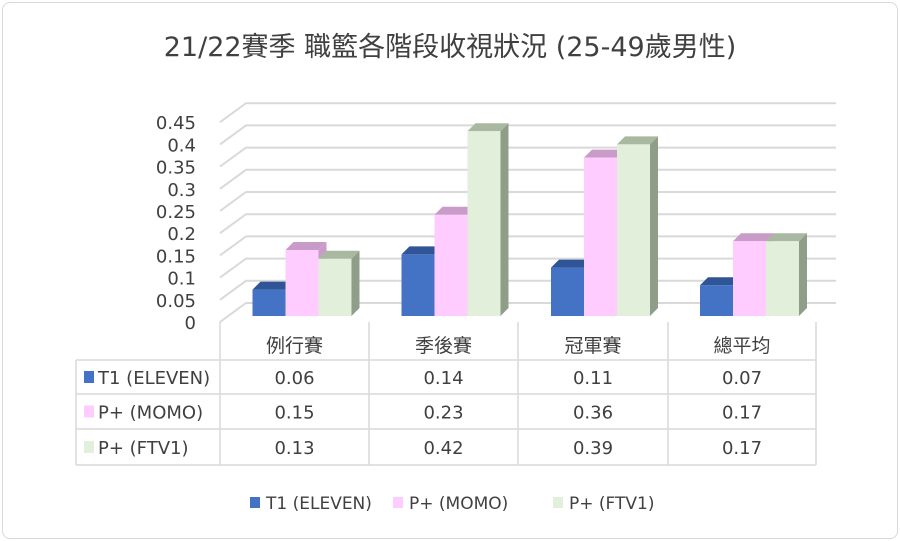 This screenshot has height=541, width=900. Describe the element at coordinates (294, 413) in the screenshot. I see `table-cell: 0.15` at that location.